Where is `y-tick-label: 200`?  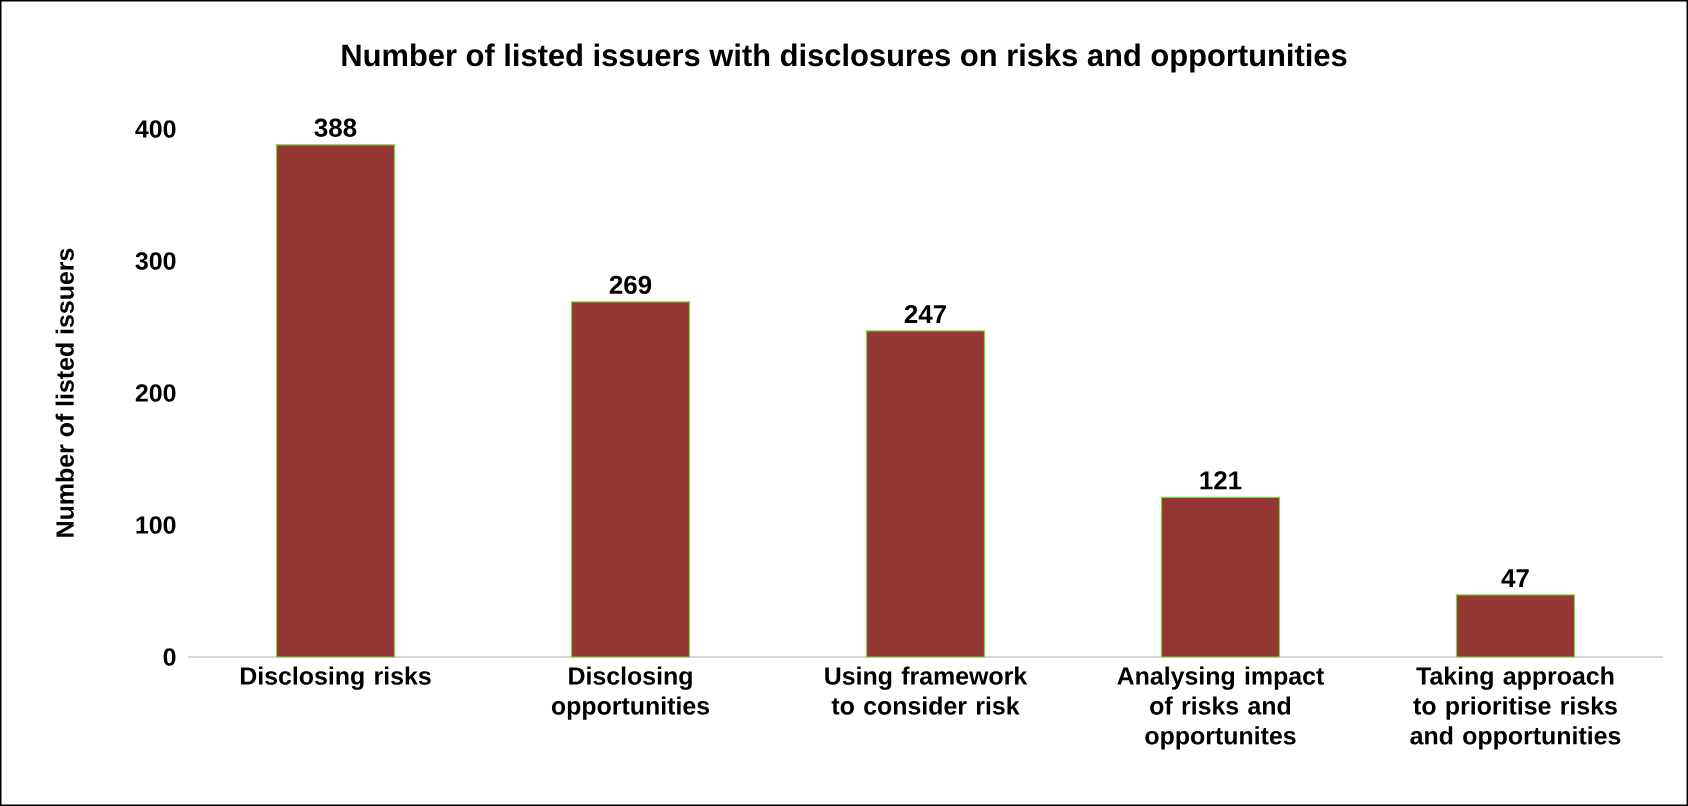
y-tick-label: 200 is located at coordinates (155, 393).